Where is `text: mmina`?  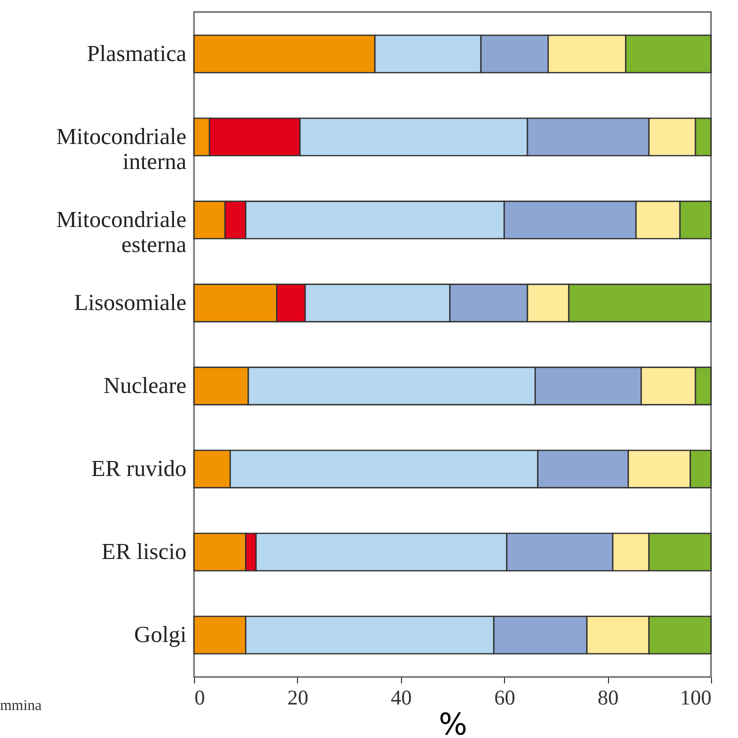
text: mmina is located at coordinates (21, 706).